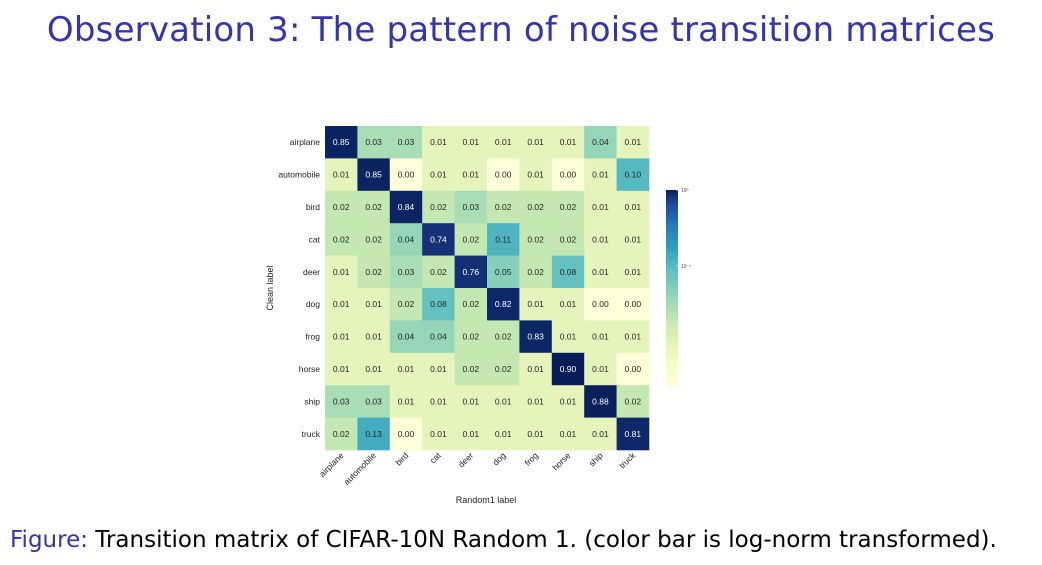  I want to click on cell-value-label: 0.10, so click(633, 175).